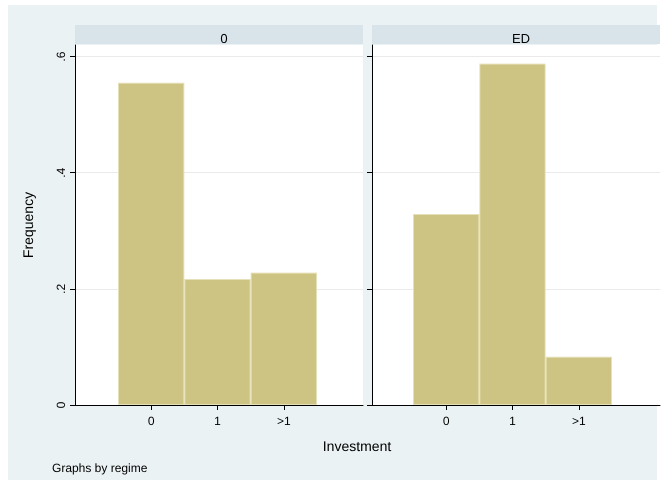 Image resolution: width=665 pixels, height=489 pixels. What do you see at coordinates (521, 38) in the screenshot?
I see `chart-title: ED` at bounding box center [521, 38].